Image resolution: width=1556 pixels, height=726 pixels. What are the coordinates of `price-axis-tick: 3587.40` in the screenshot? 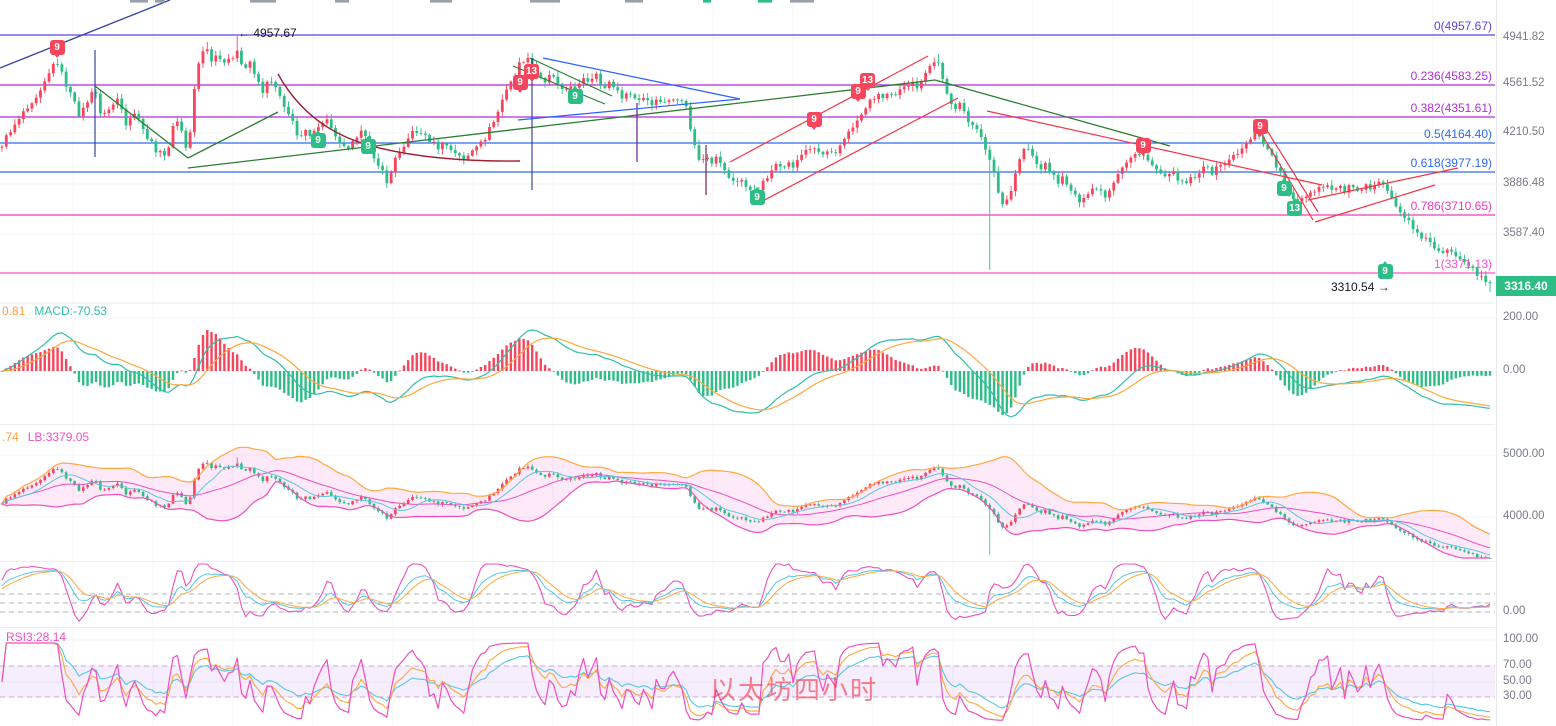 It's located at (1524, 233).